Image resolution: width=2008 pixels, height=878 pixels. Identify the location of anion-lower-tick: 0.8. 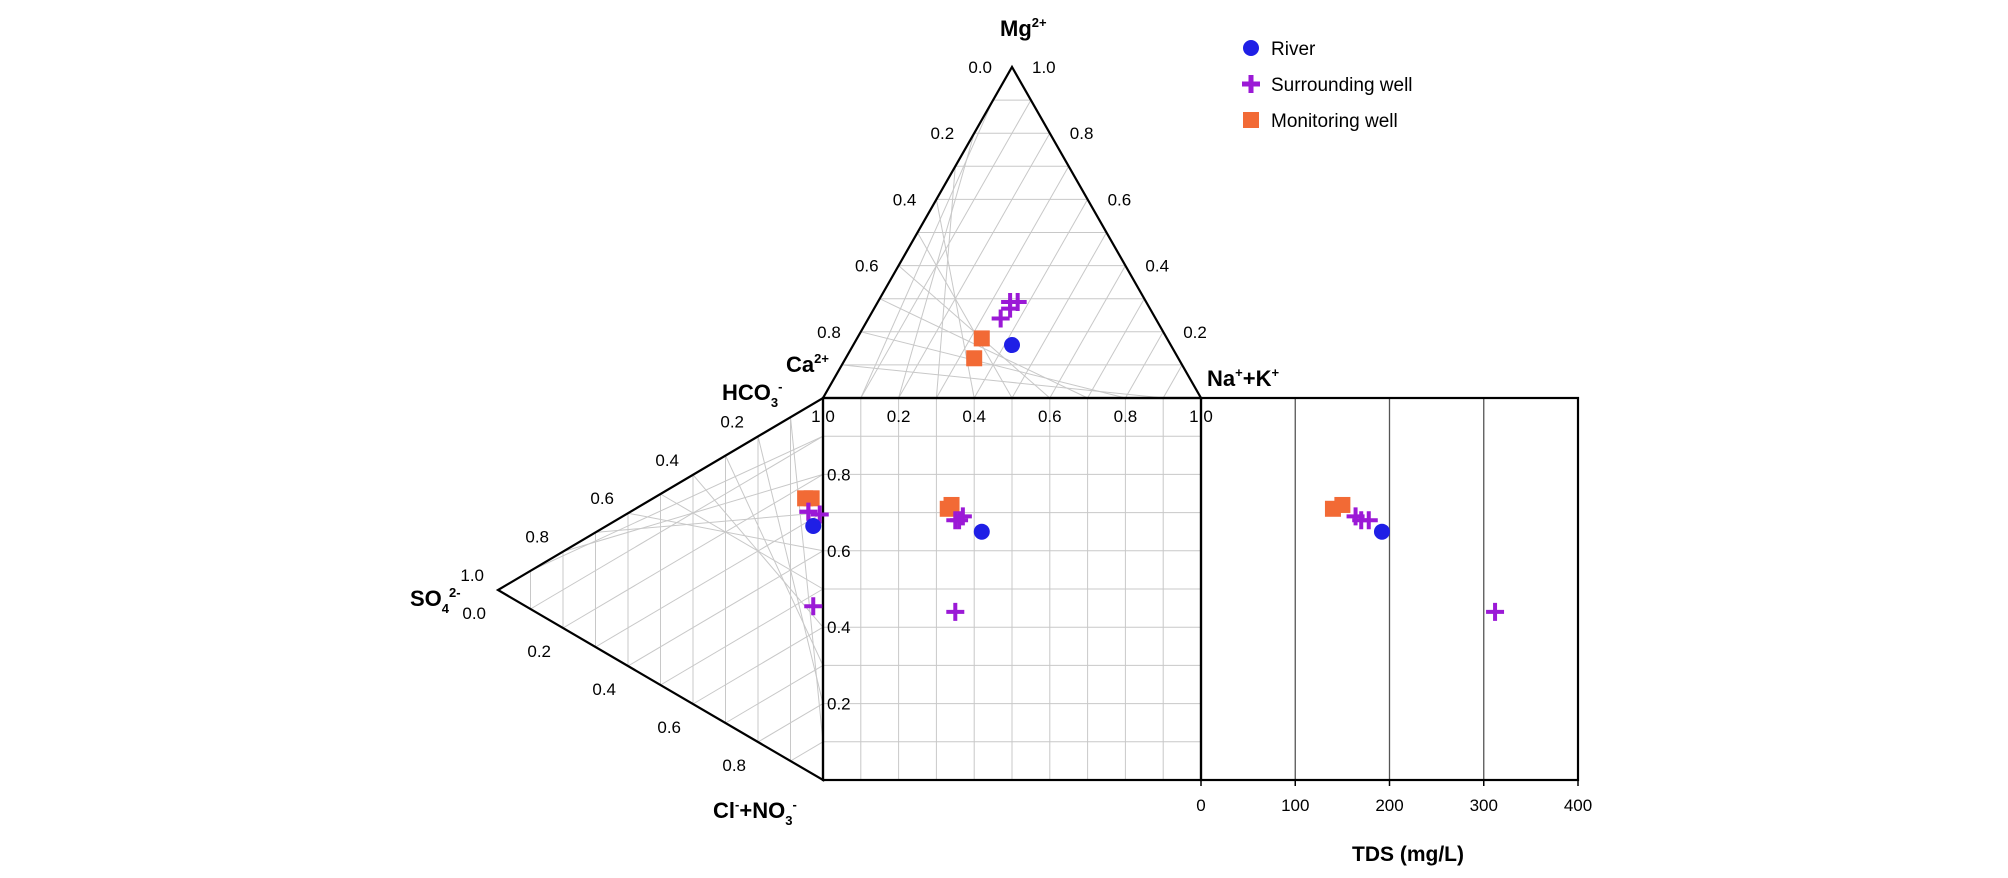
(734, 765).